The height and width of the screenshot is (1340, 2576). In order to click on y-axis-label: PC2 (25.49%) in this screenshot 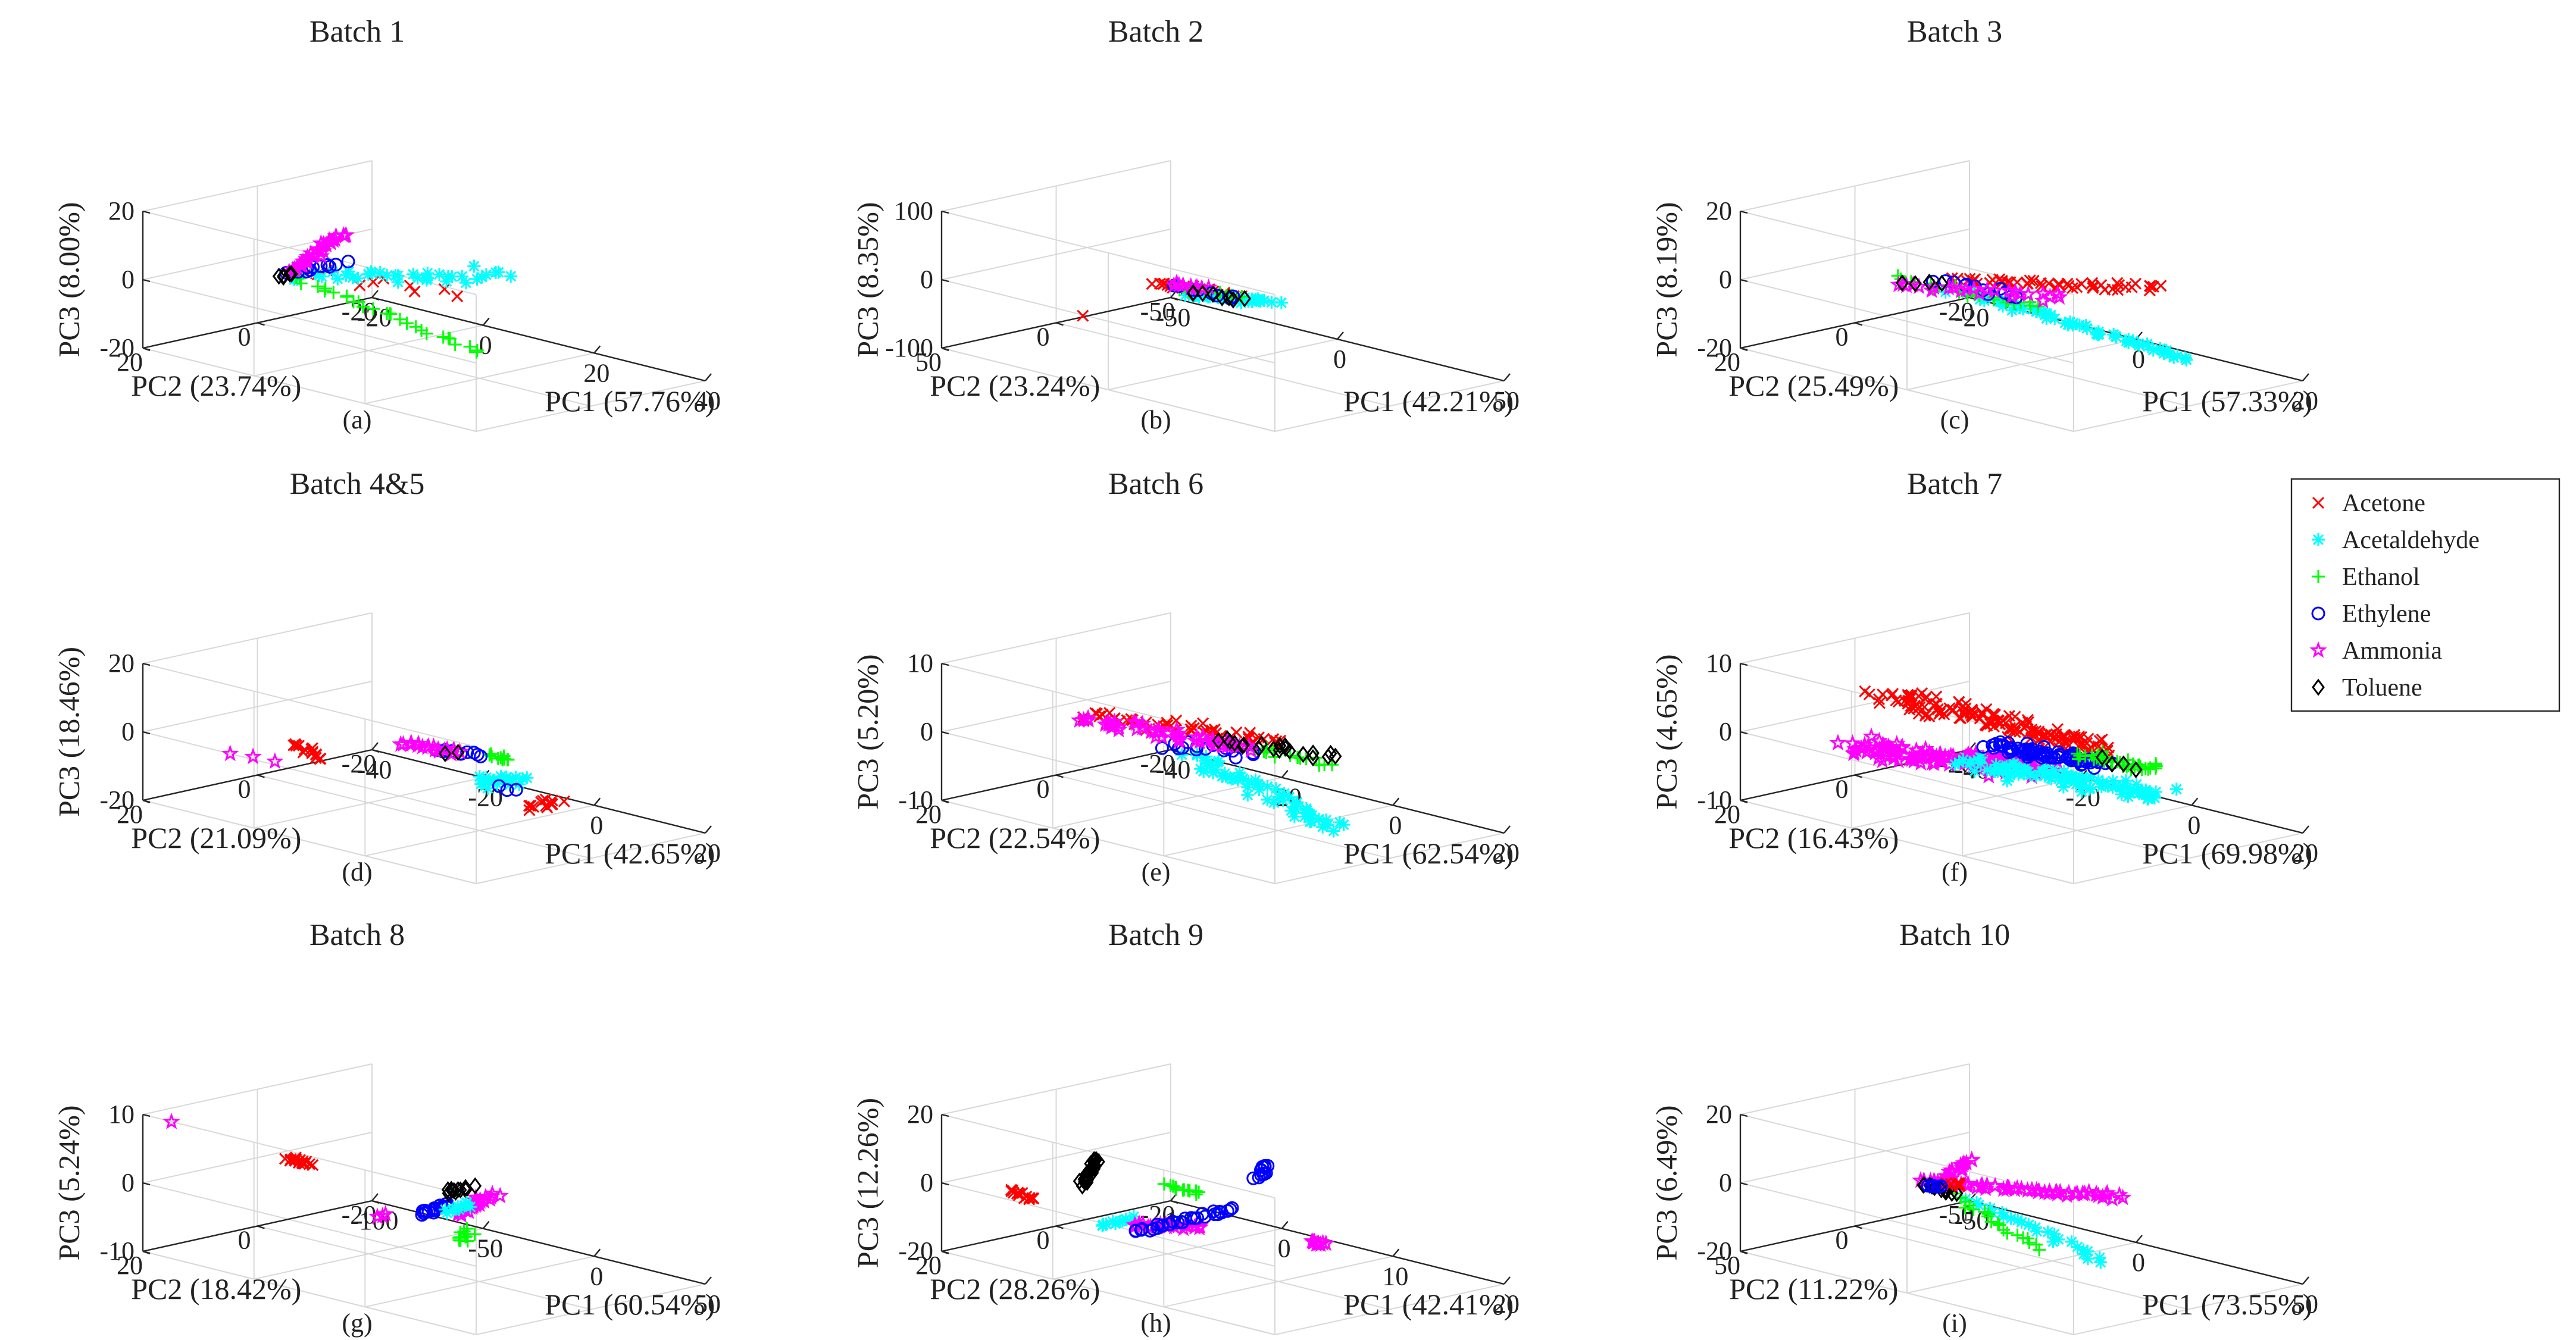, I will do `click(1813, 385)`.